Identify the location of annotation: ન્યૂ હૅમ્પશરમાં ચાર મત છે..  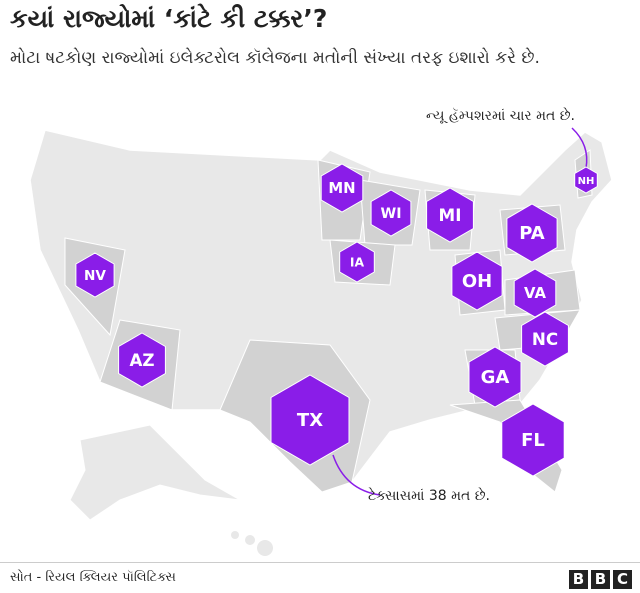
(500, 115).